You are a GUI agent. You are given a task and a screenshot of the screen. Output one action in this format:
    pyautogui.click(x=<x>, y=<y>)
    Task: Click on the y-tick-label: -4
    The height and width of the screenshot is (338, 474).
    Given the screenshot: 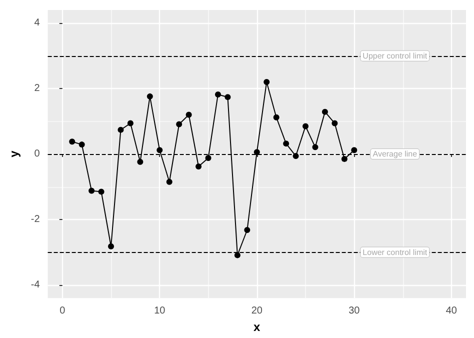 What is the action you would take?
    pyautogui.click(x=35, y=285)
    